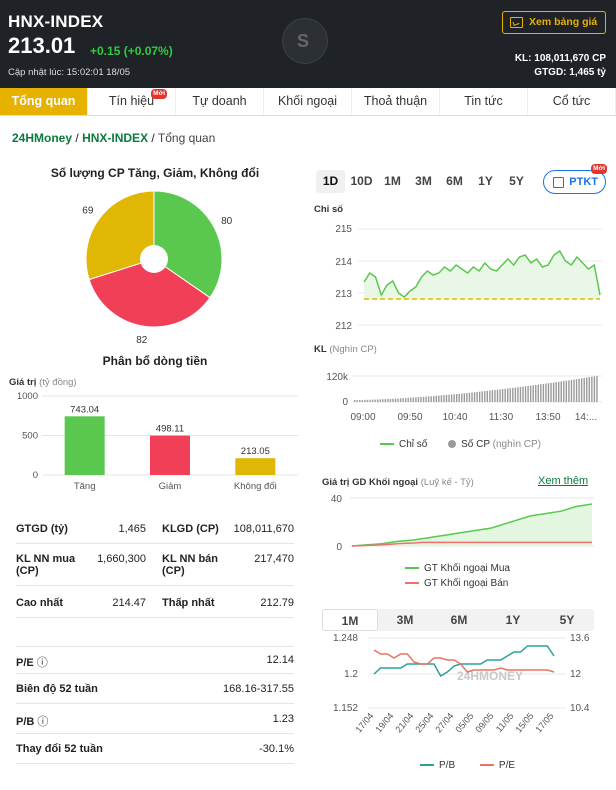  I want to click on y-tick: 212, so click(343, 326).